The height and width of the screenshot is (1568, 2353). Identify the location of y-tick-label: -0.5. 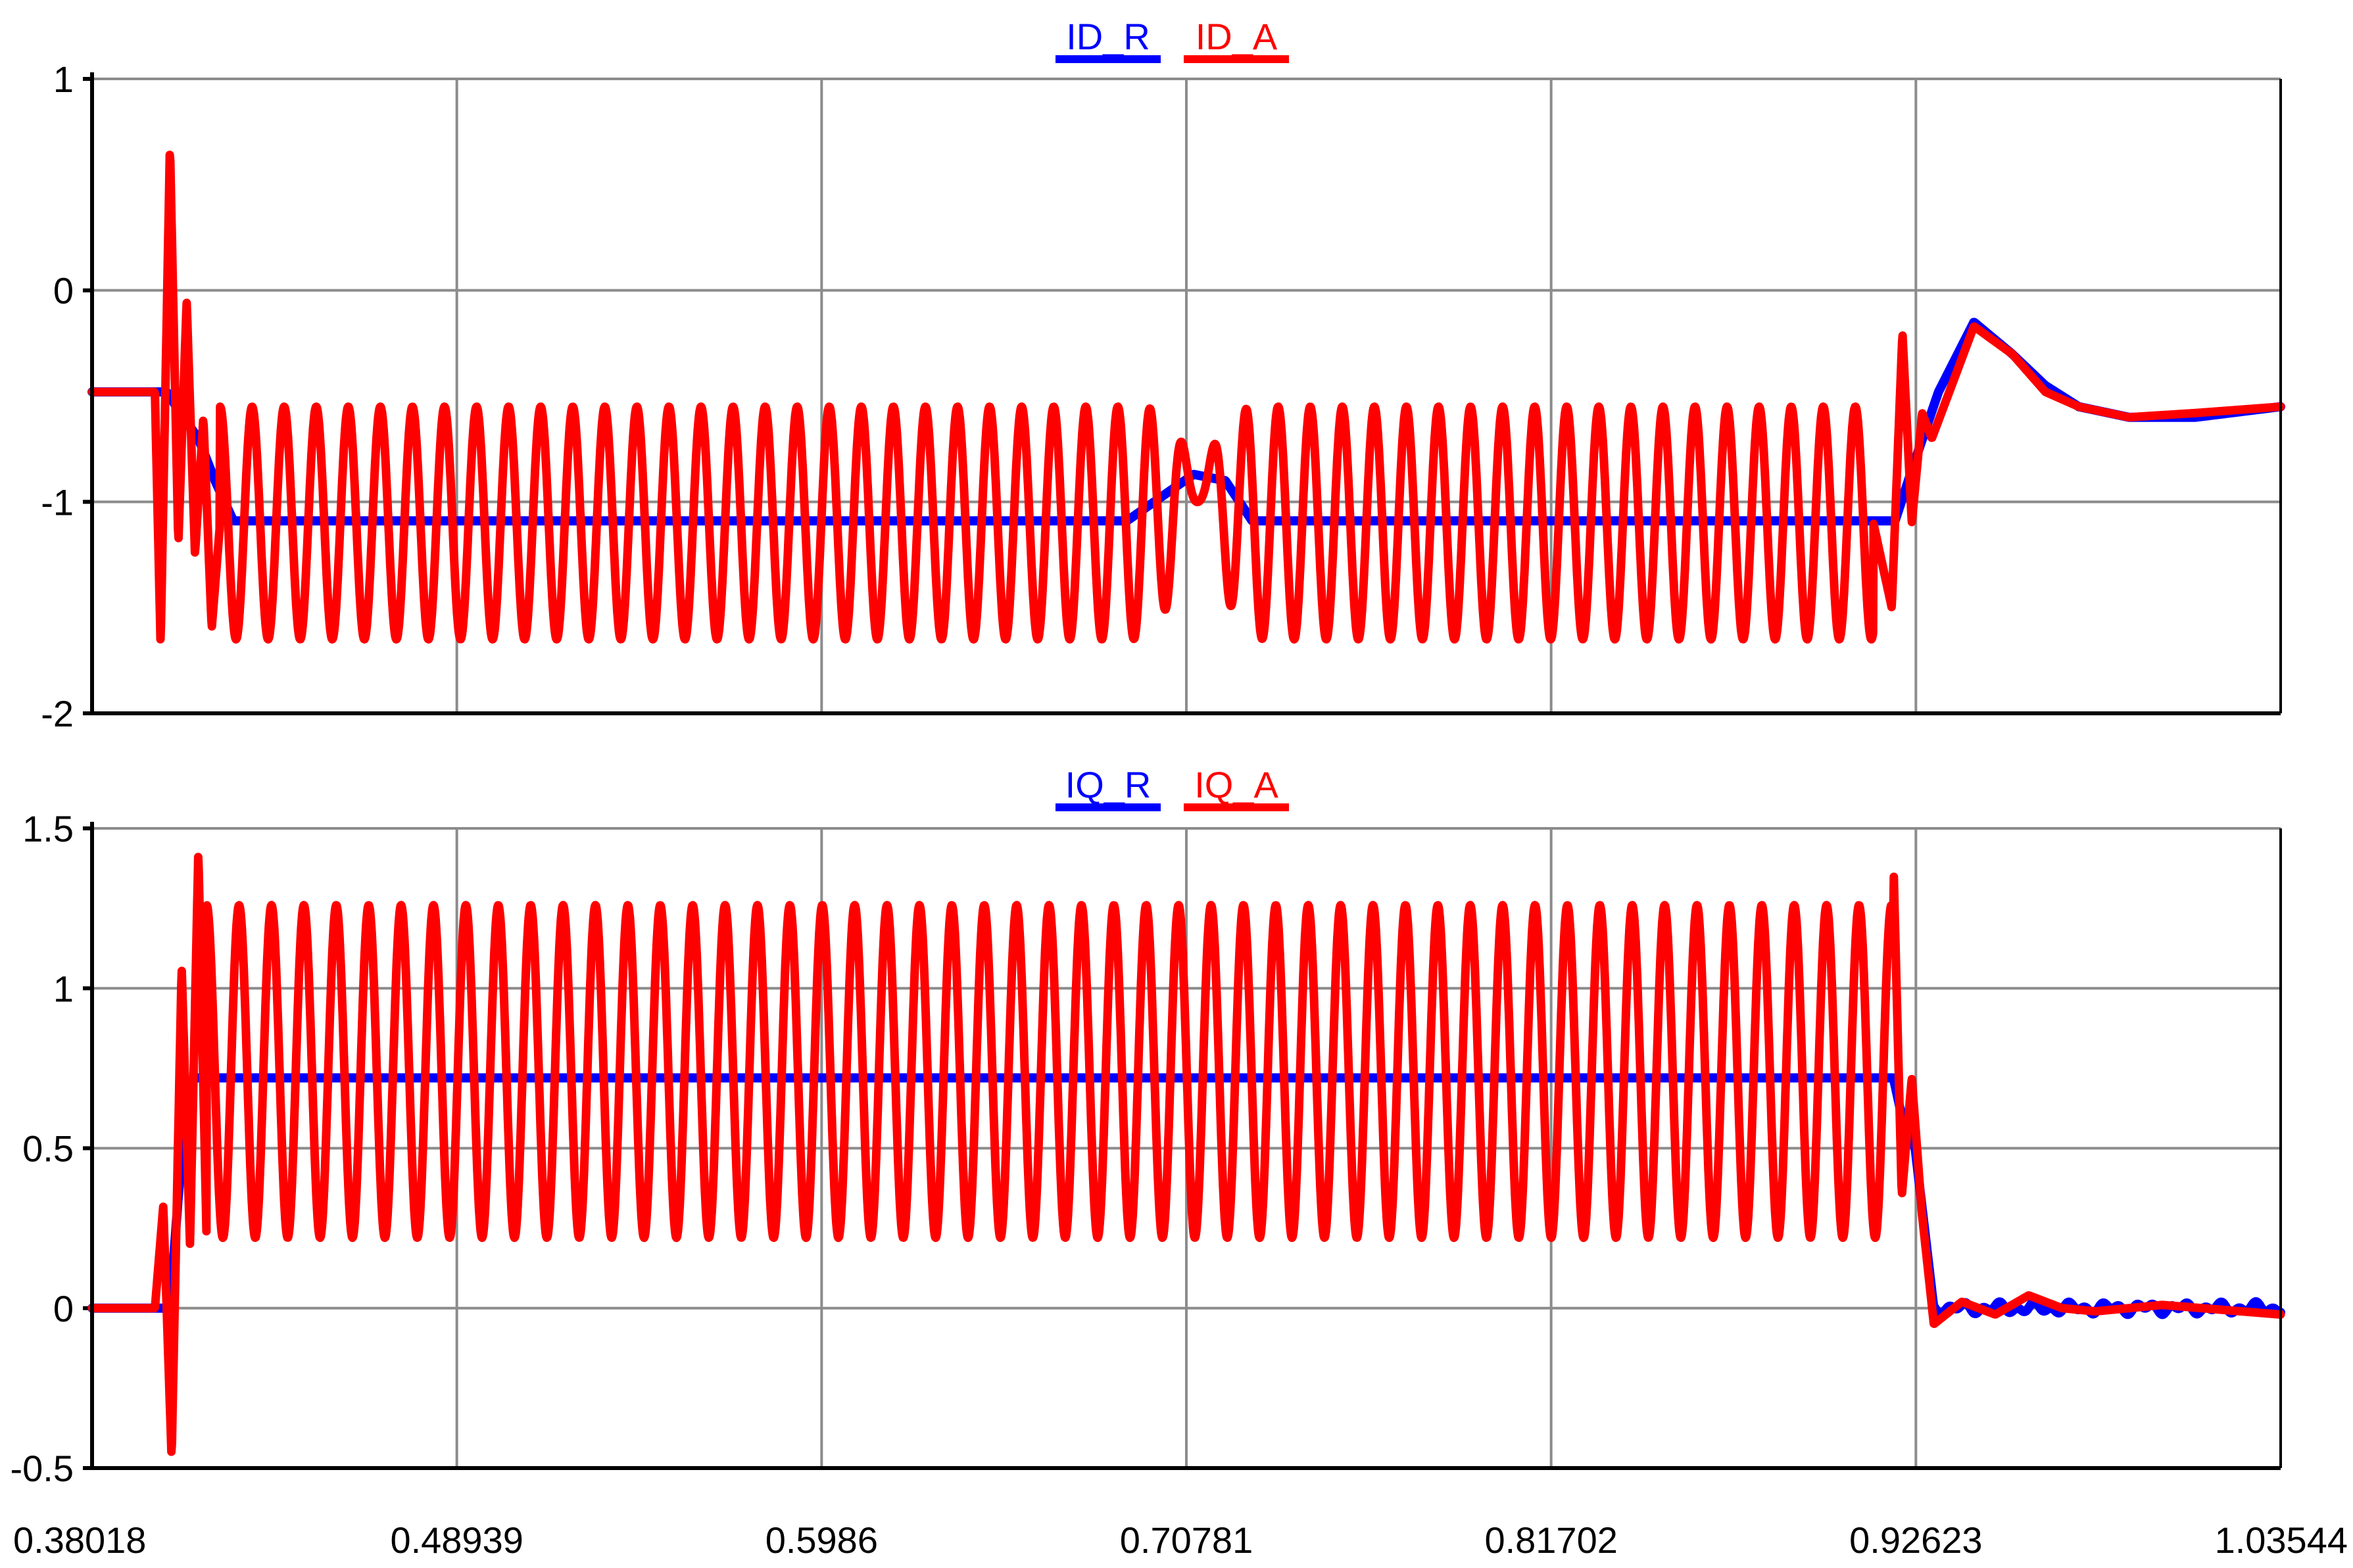
(42, 1469).